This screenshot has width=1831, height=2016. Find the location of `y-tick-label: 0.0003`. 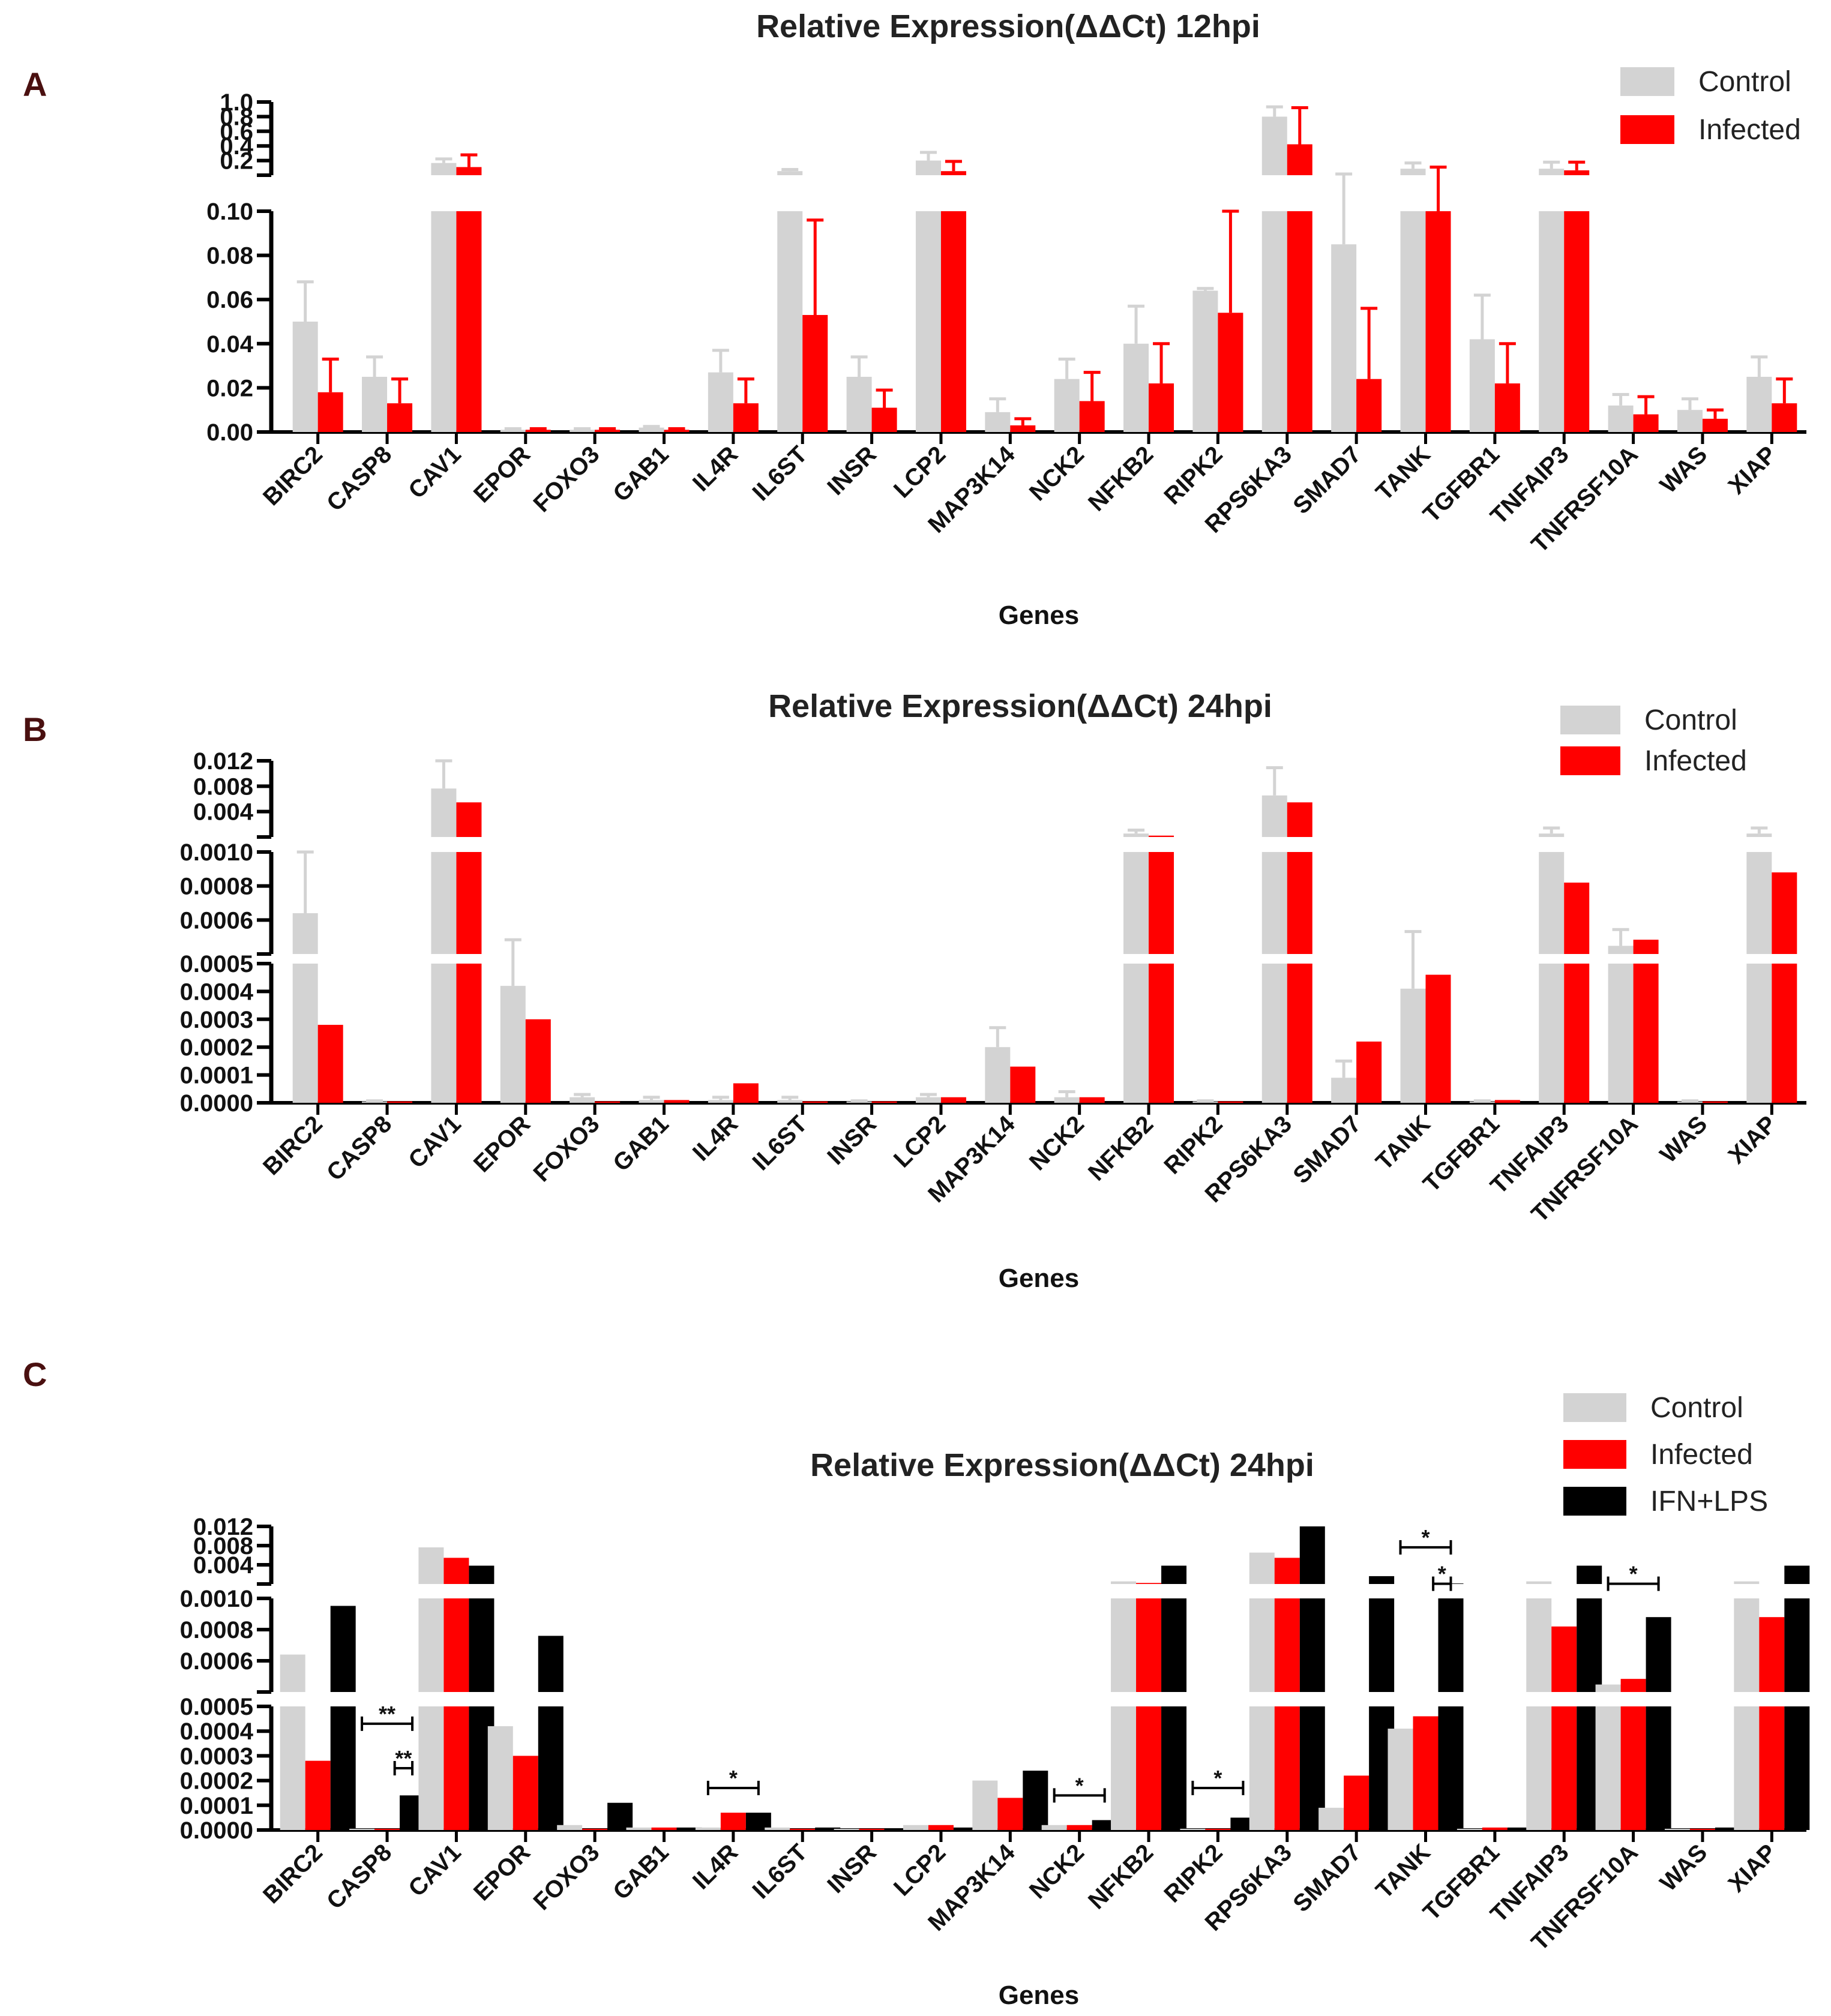

y-tick-label: 0.0003 is located at coordinates (217, 1020).